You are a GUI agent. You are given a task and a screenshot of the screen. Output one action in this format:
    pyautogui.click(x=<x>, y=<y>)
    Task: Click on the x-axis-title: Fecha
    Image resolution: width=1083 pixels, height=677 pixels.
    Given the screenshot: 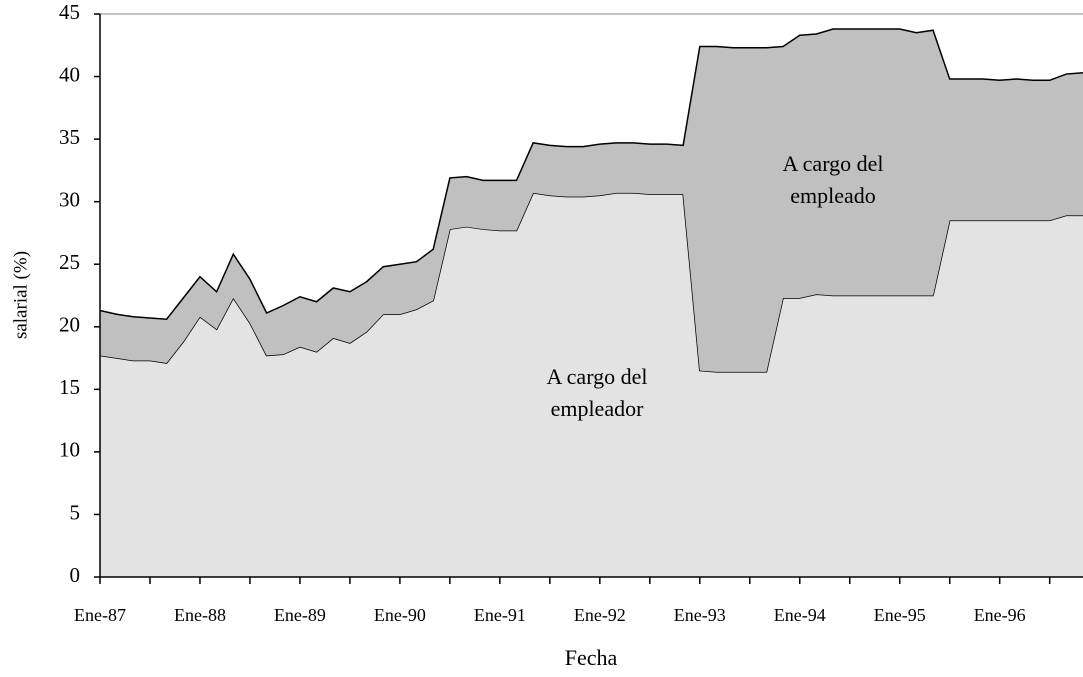 What is the action you would take?
    pyautogui.click(x=591, y=657)
    